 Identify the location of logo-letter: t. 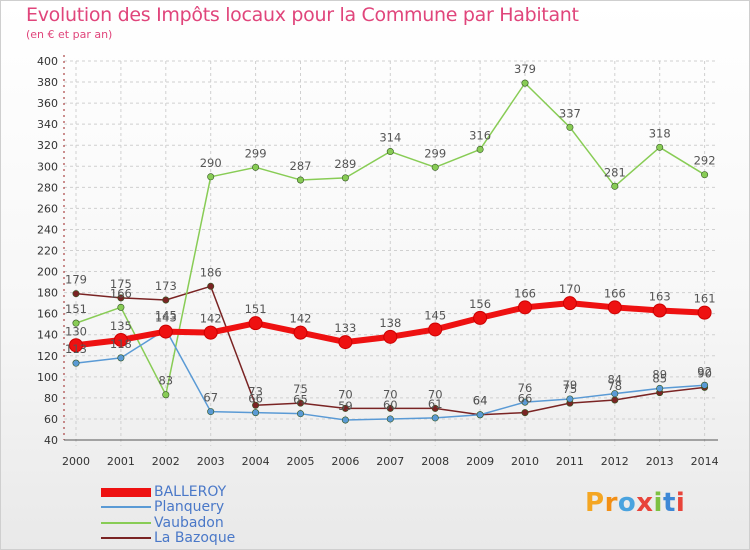
(669, 503).